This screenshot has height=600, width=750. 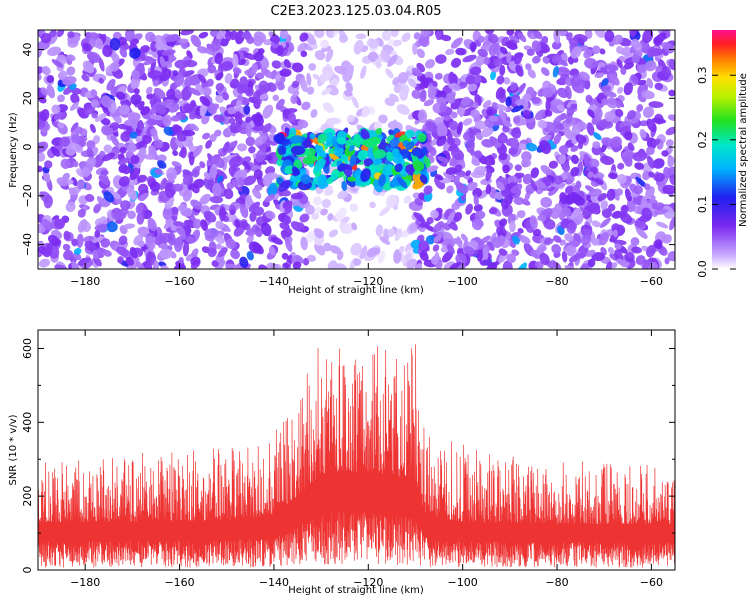 I want to click on y-tick-label: 0, so click(x=27, y=570).